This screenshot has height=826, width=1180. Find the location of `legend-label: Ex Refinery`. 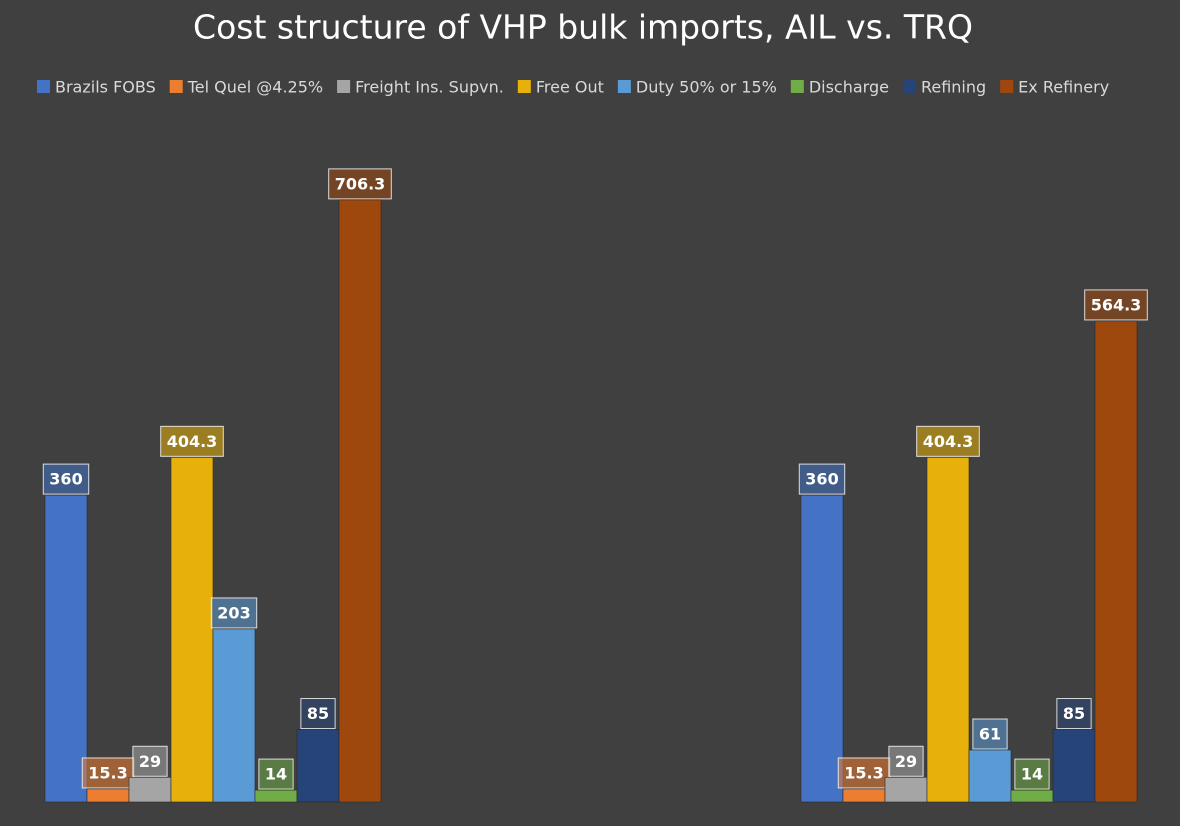

legend-label: Ex Refinery is located at coordinates (1063, 87).